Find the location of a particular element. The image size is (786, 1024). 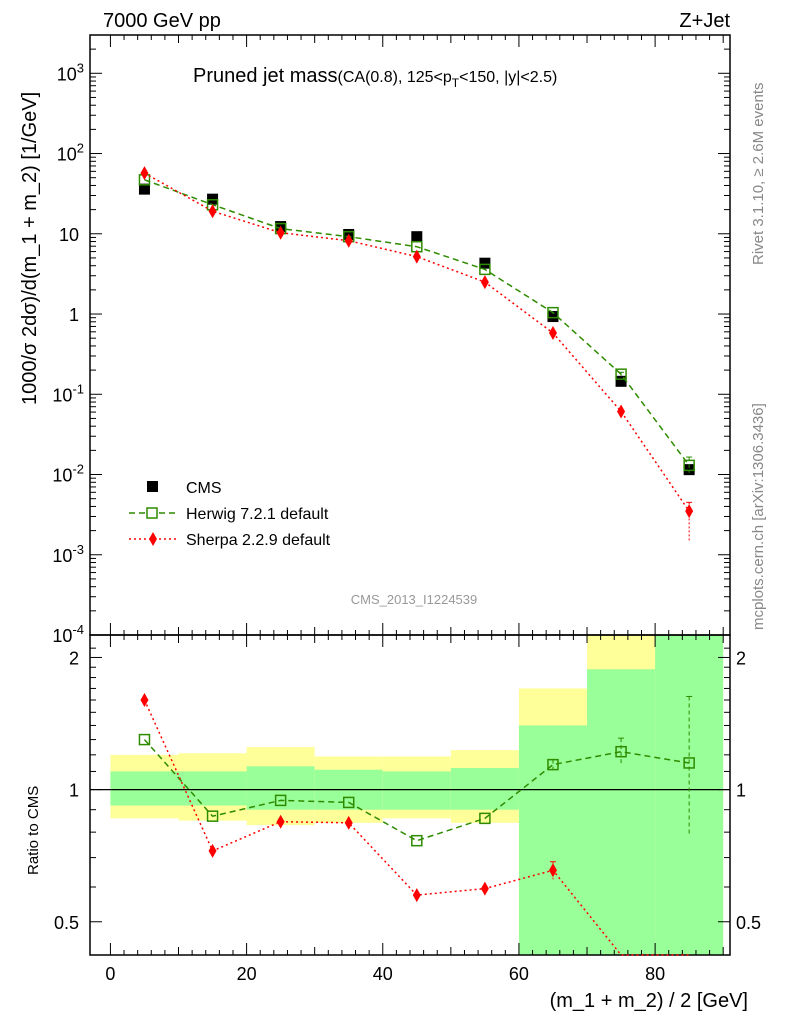

ratio-y-tick-label-left-1: 1 is located at coordinates (74, 791).